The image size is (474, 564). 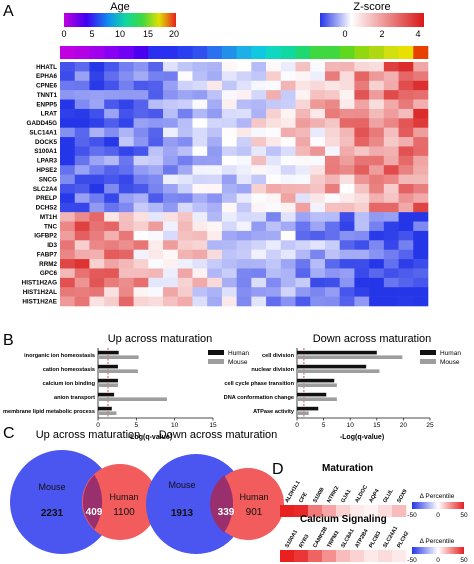 I want to click on legend-swatch-human, so click(x=428, y=352).